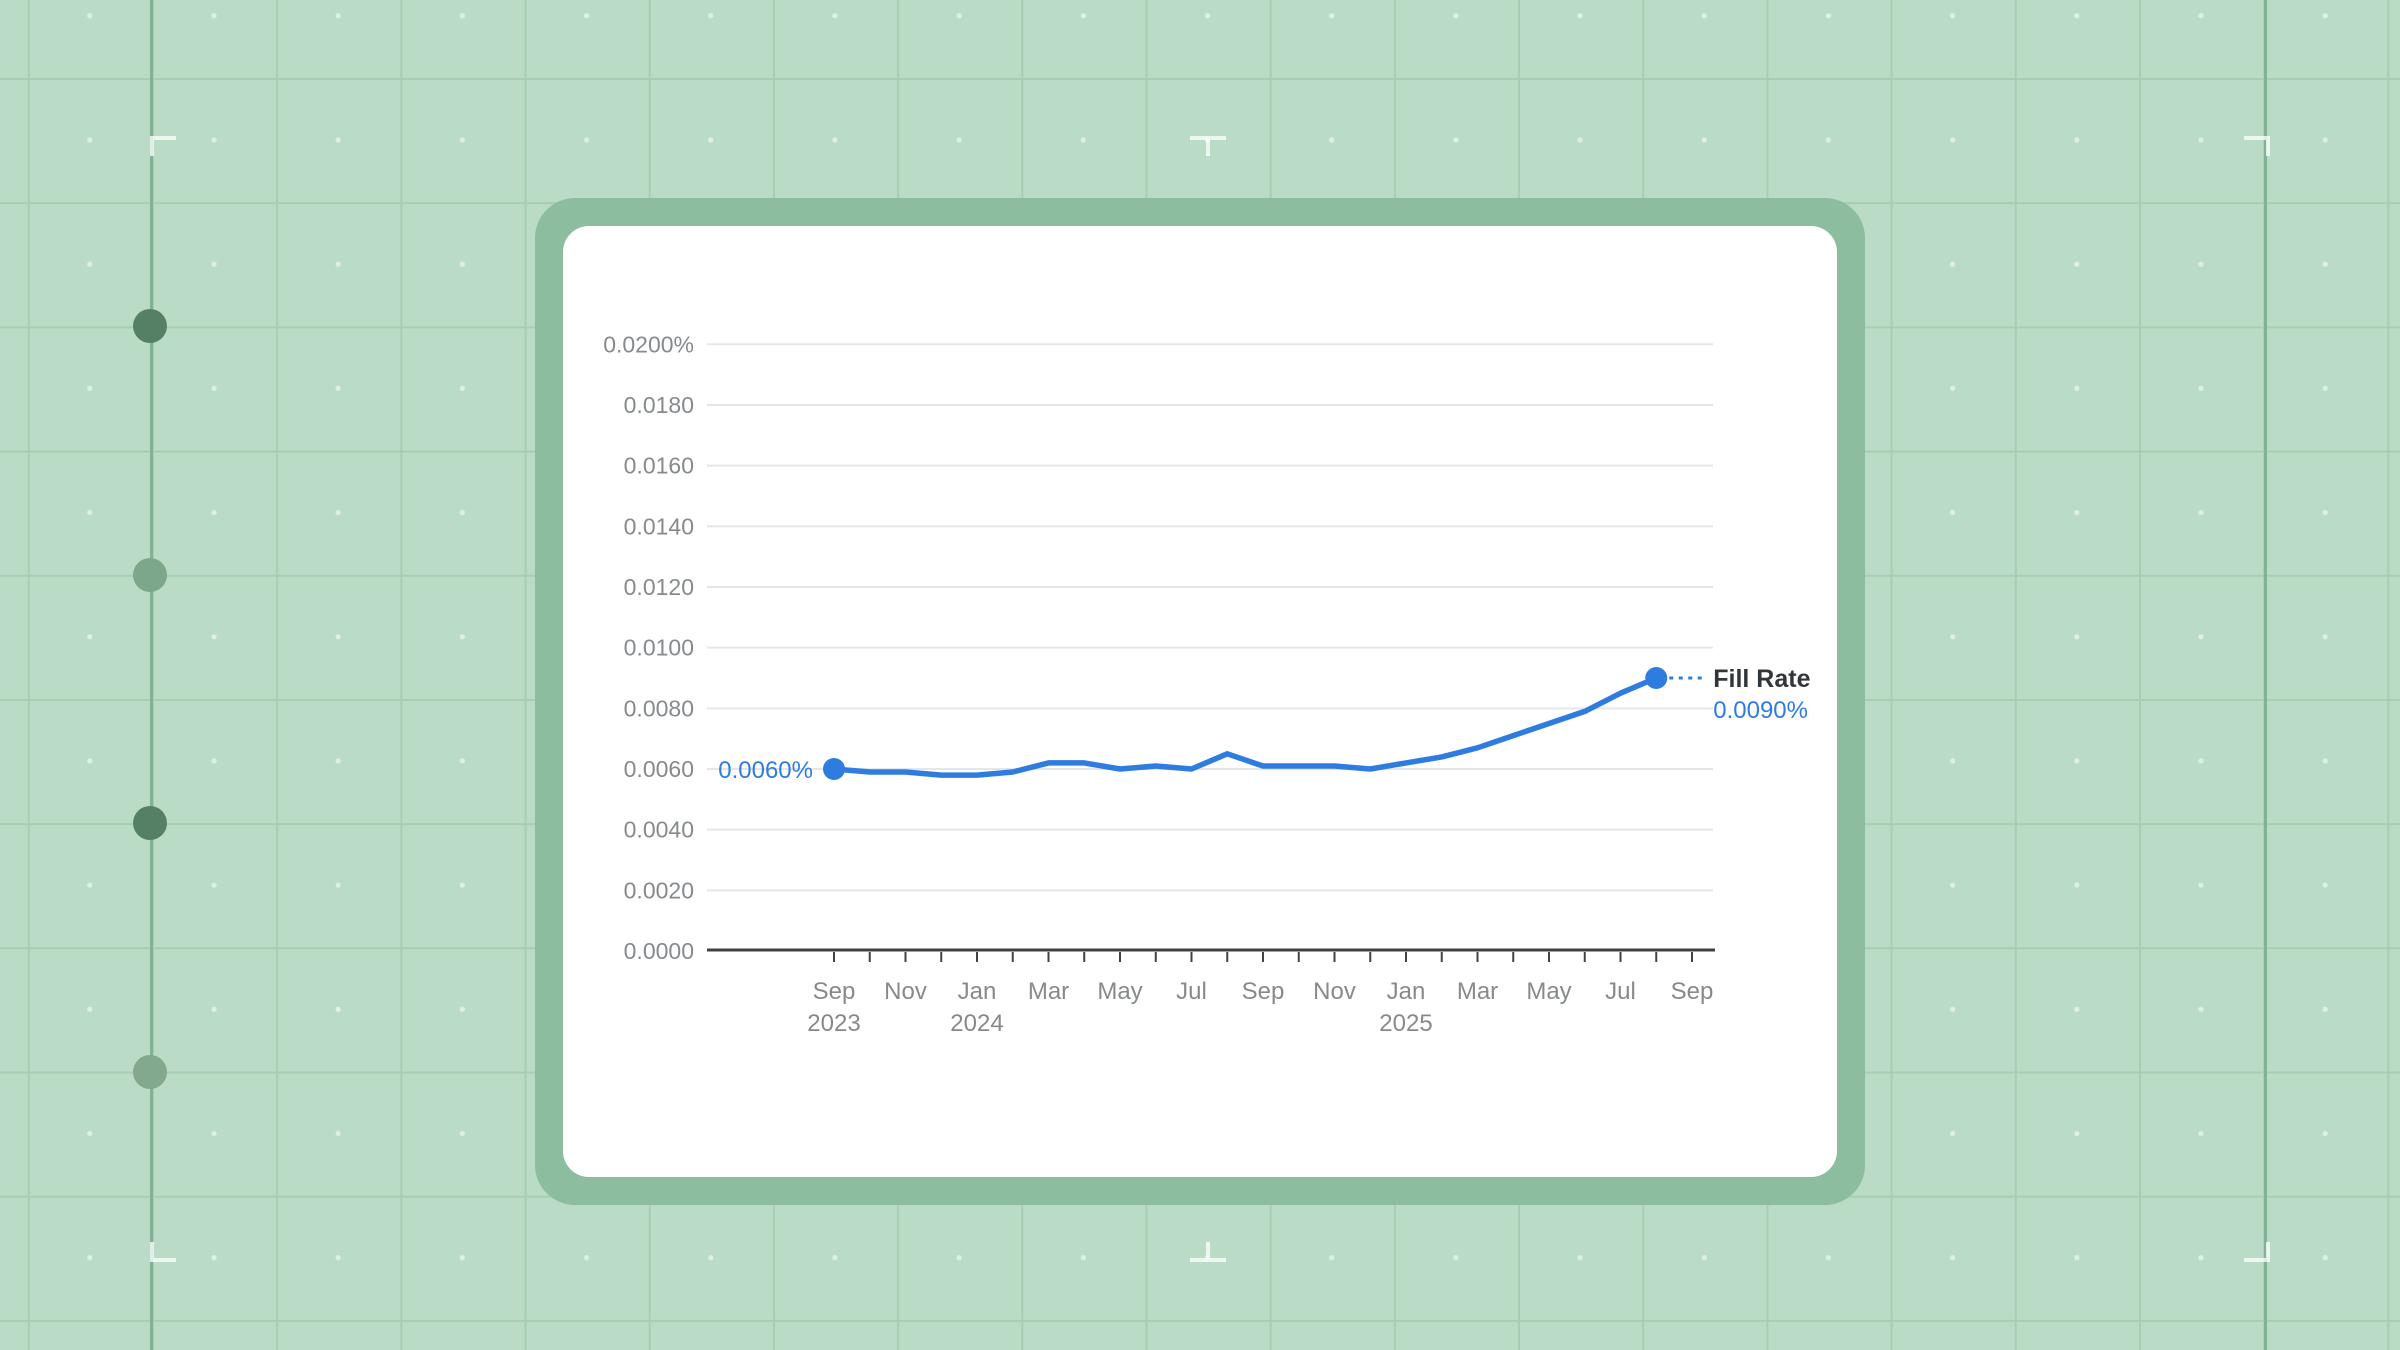  What do you see at coordinates (659, 830) in the screenshot?
I see `y-tick-label: 0.0040` at bounding box center [659, 830].